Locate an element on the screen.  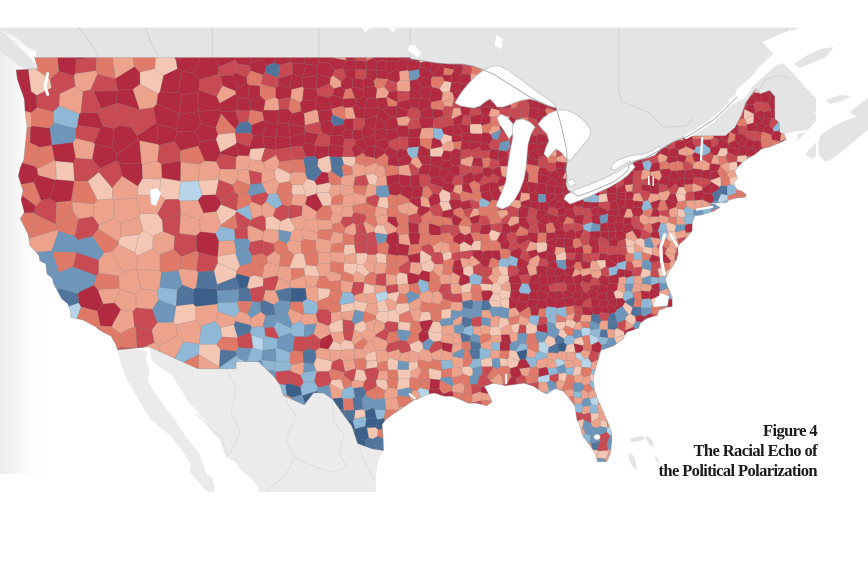
svg-text: The Racial Echo of is located at coordinates (756, 450).